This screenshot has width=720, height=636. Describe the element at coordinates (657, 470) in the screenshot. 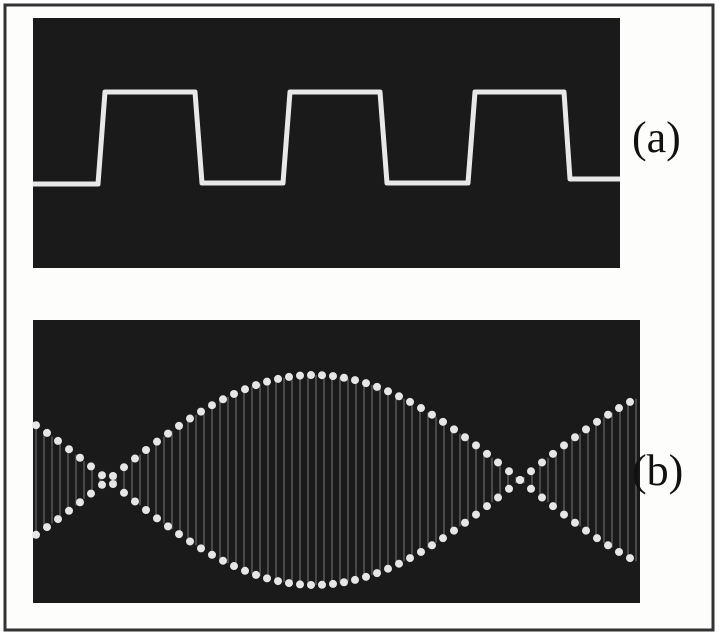

I see `panel-label: (b)` at that location.